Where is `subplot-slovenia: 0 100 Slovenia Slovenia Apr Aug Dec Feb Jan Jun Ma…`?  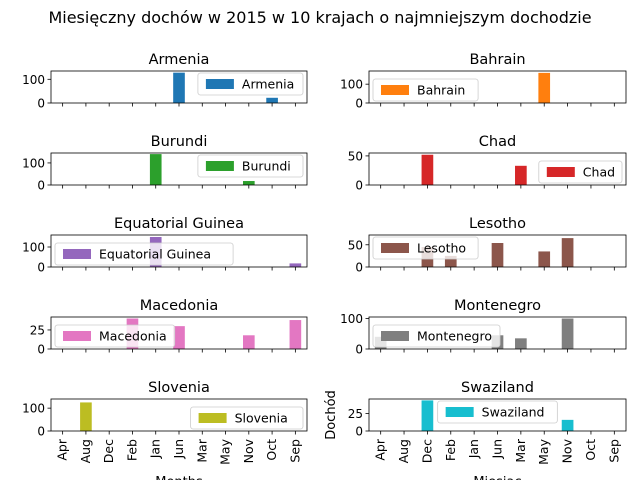
subplot-slovenia: 0 100 Slovenia Slovenia Apr Aug Dec Feb Jan Jun Ma… is located at coordinates (165, 430).